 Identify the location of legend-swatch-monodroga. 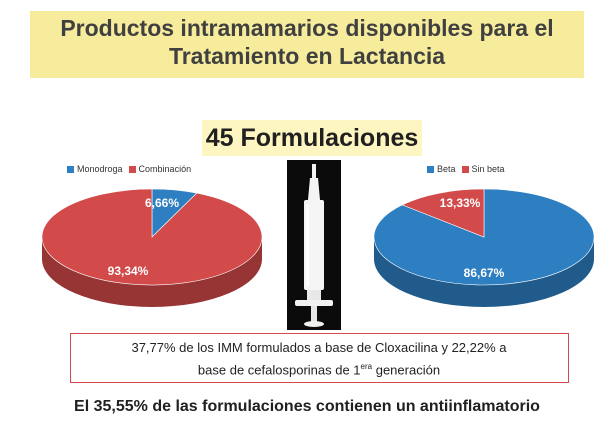
(70, 169).